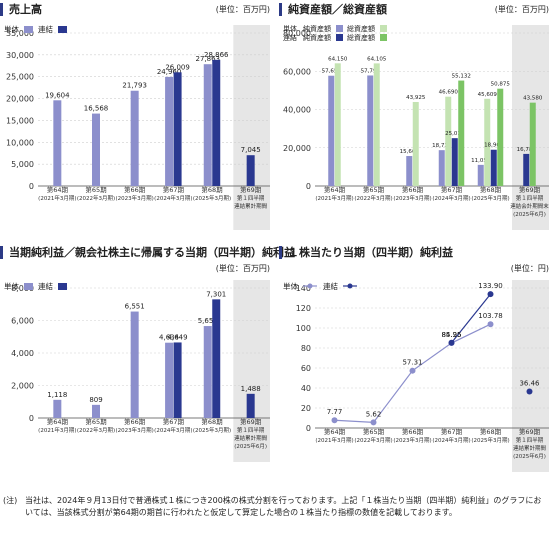  I want to click on y-tick-label: 40, so click(306, 388).